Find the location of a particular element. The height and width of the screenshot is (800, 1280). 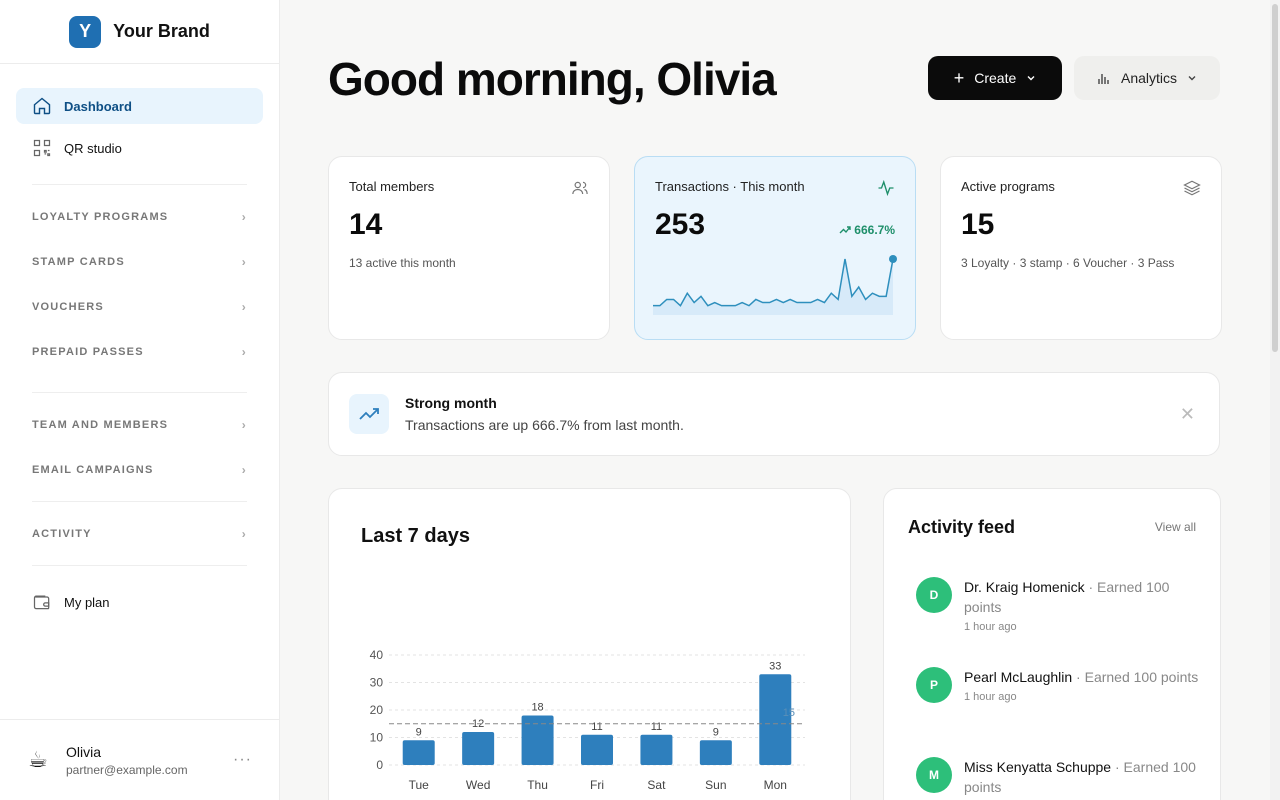

create-button: + Create is located at coordinates (995, 78).